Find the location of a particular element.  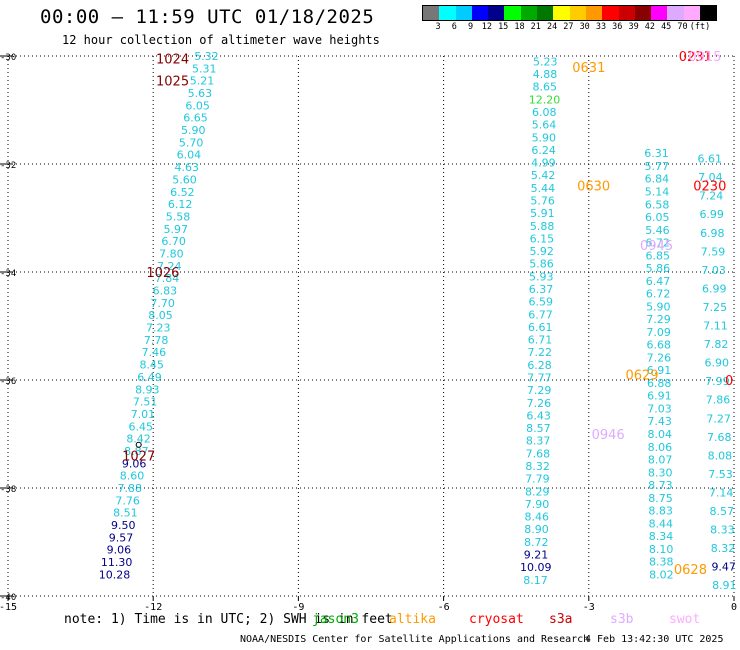

pass-time-label: 0630 is located at coordinates (593, 187).